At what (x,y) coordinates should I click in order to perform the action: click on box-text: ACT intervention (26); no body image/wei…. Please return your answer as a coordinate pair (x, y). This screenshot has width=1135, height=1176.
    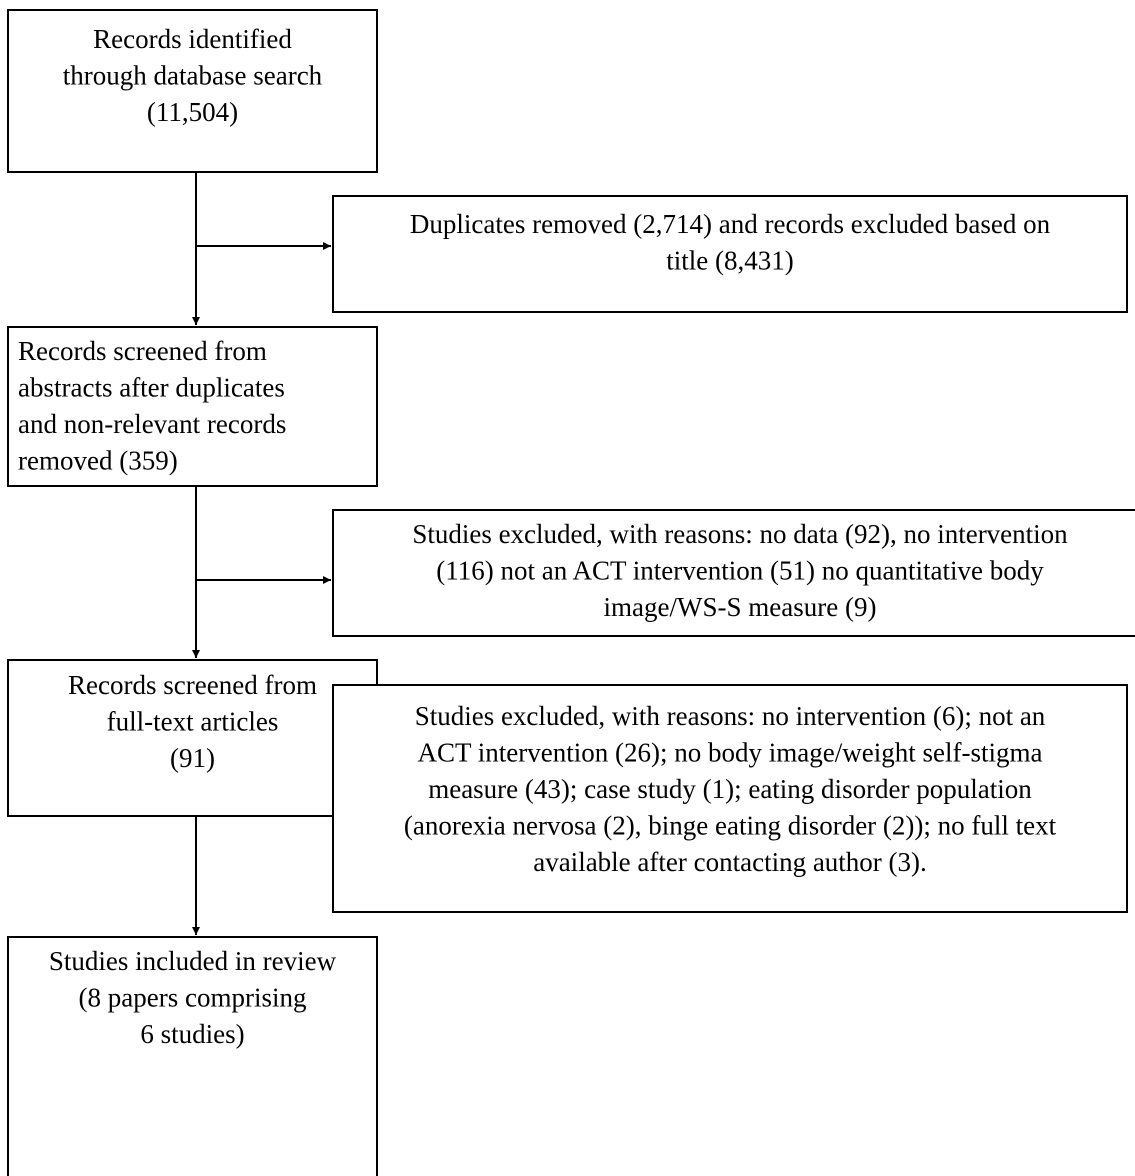
    Looking at the image, I should click on (730, 753).